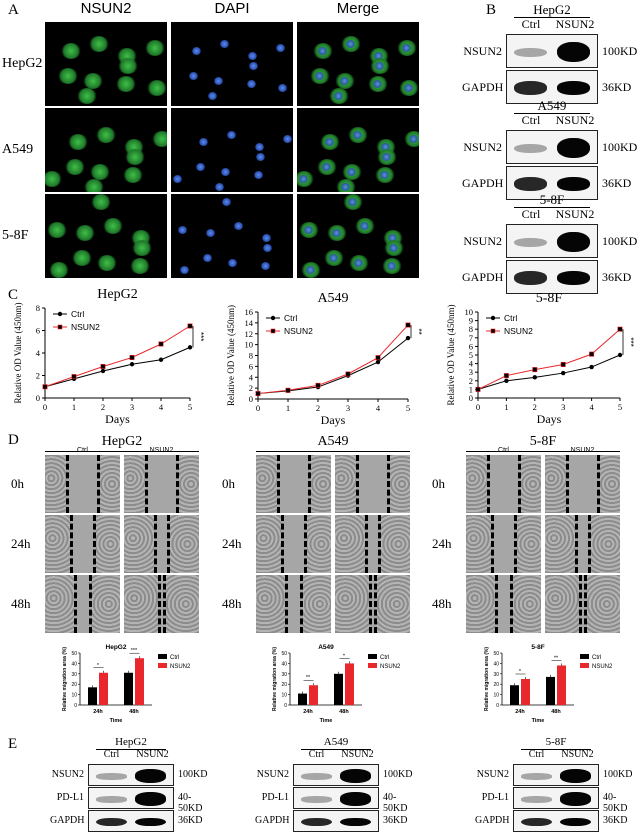 The width and height of the screenshot is (640, 832). I want to click on micrograph-hepg2-merge, so click(358, 64).